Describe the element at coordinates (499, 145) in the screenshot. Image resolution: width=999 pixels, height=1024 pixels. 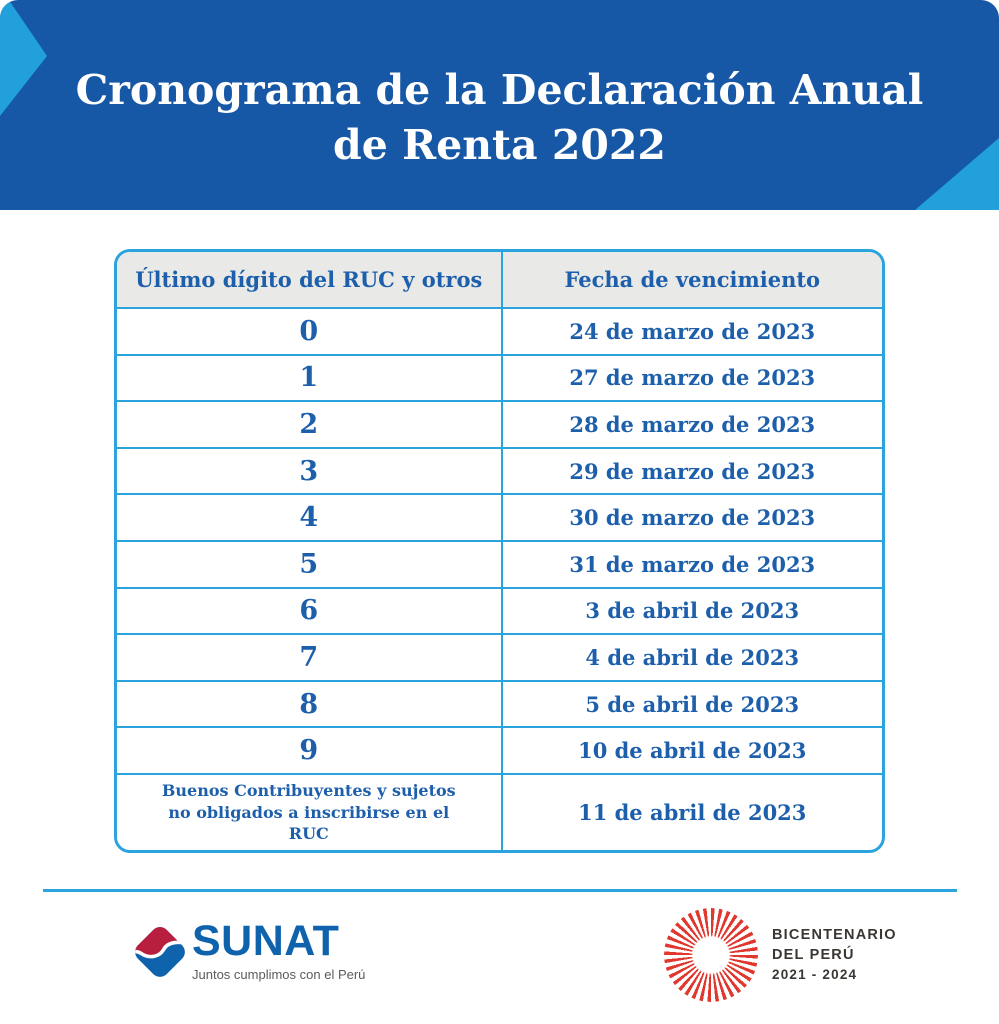
I see `page-title-line2: de Renta 2022` at that location.